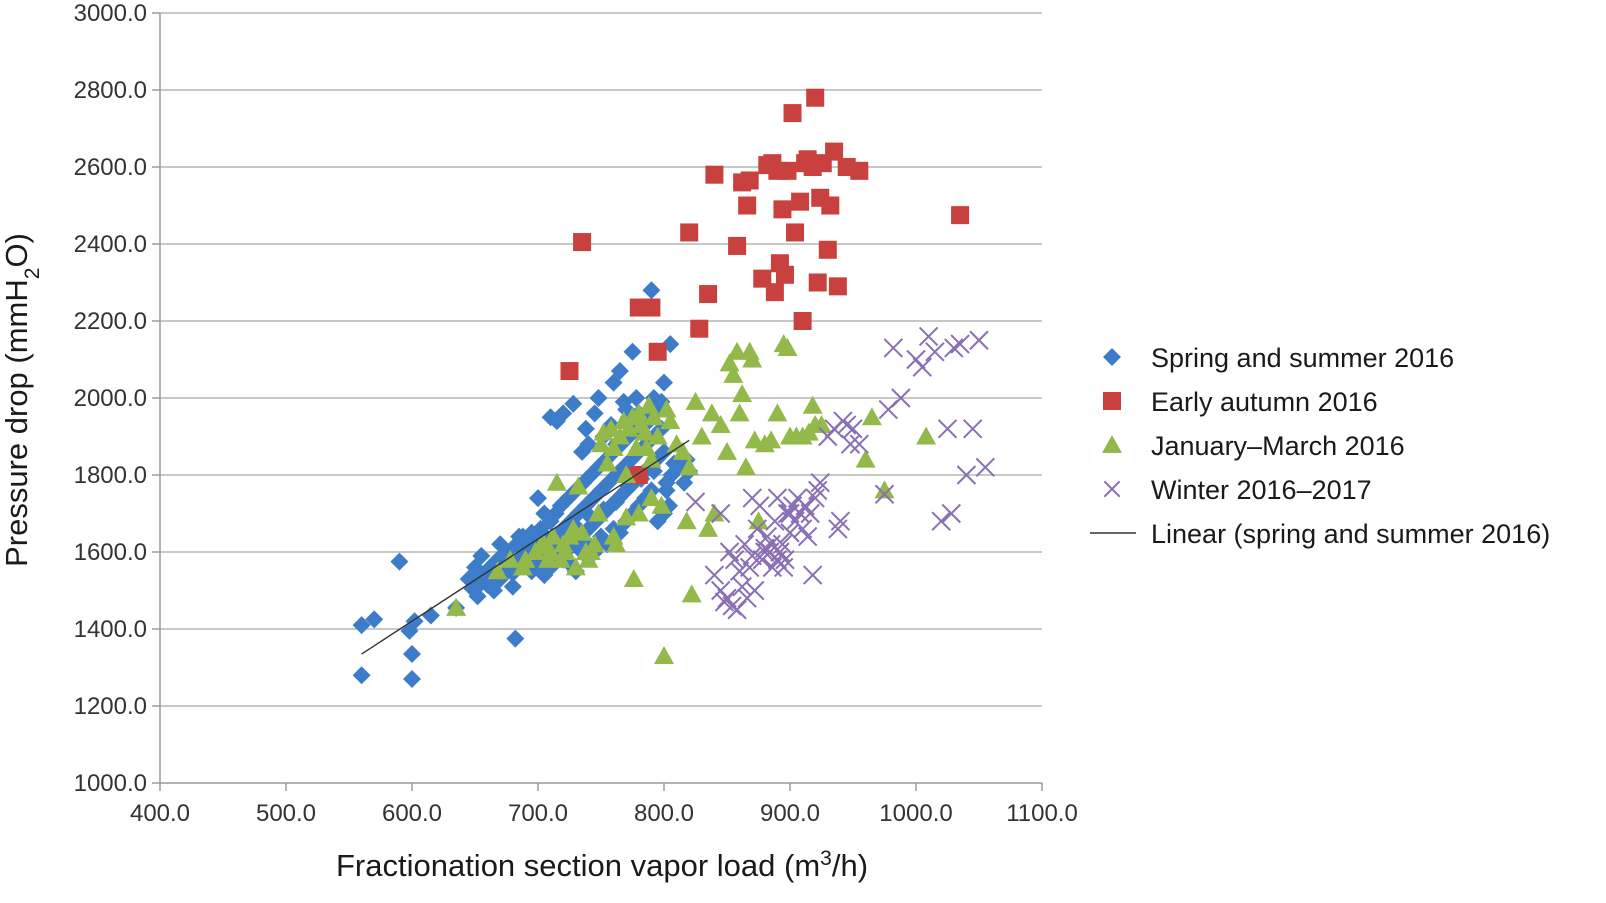 The width and height of the screenshot is (1606, 903). Describe the element at coordinates (110, 13) in the screenshot. I see `y-tick-label: 3000.0` at that location.